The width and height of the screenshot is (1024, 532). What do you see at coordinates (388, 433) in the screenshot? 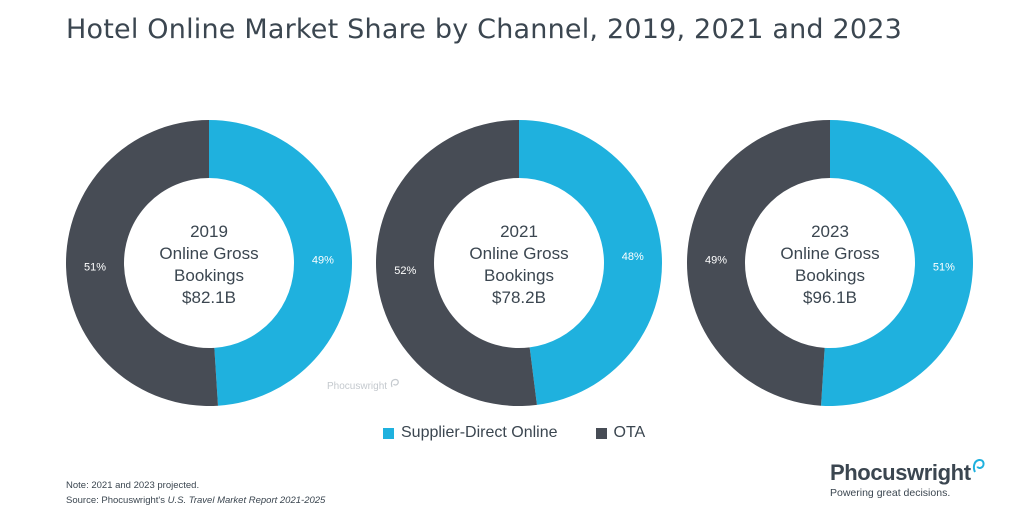
I see `legend-swatch-supplier` at bounding box center [388, 433].